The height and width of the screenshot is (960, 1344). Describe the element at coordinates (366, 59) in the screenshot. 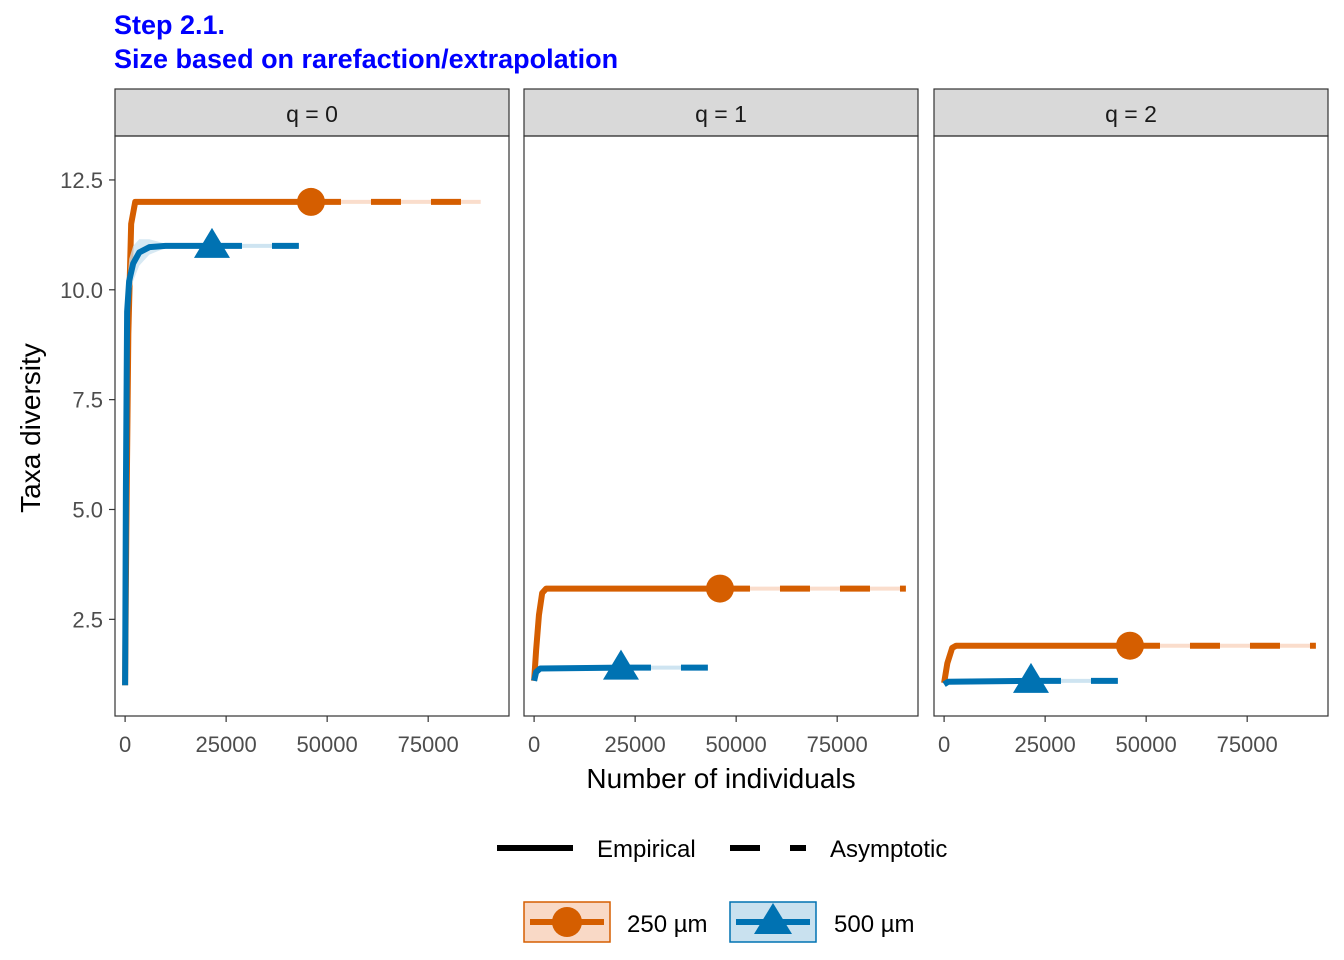

I see `chart-title-line2: Size based on rarefaction/extrapolation` at that location.